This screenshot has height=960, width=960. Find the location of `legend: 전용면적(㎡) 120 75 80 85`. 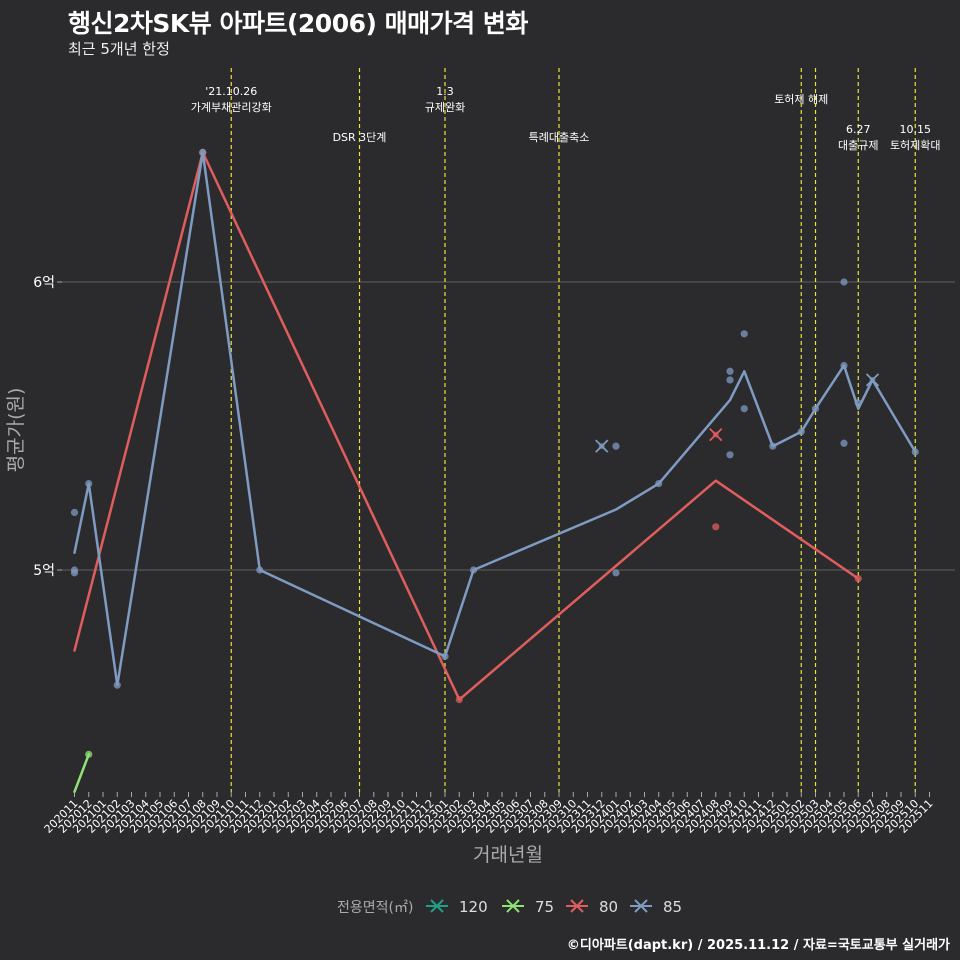

legend: 전용면적(㎡) 120 75 80 85 is located at coordinates (509, 907).